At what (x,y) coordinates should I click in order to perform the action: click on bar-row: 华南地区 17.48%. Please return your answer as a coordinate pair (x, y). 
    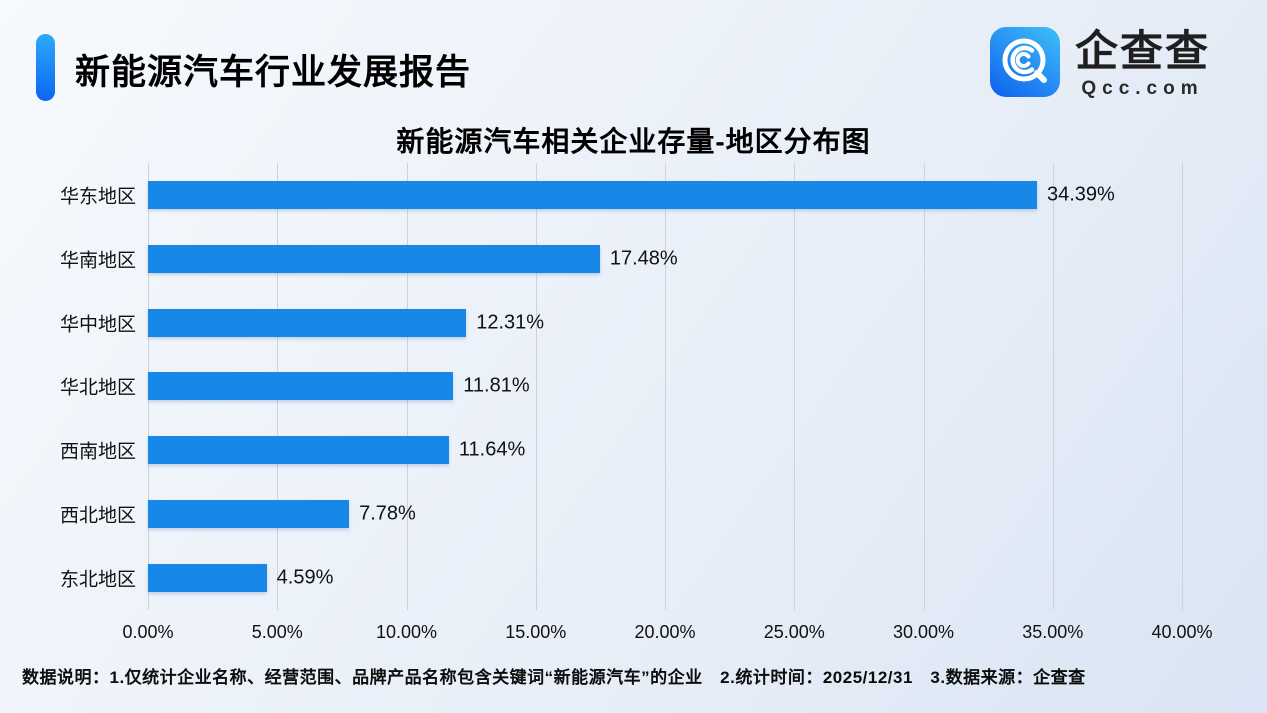
    Looking at the image, I should click on (633, 259).